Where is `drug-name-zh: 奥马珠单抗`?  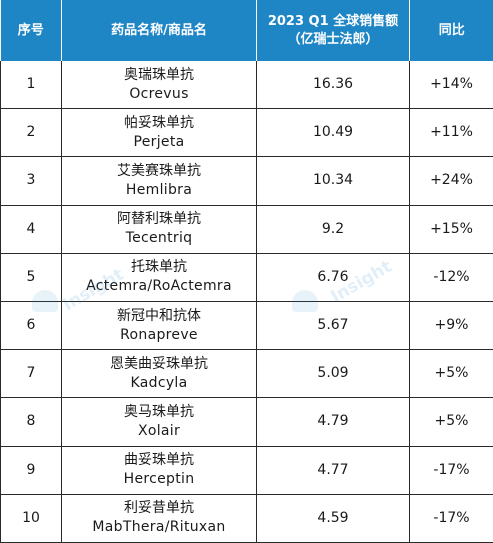
drug-name-zh: 奥马珠单抗 is located at coordinates (159, 412).